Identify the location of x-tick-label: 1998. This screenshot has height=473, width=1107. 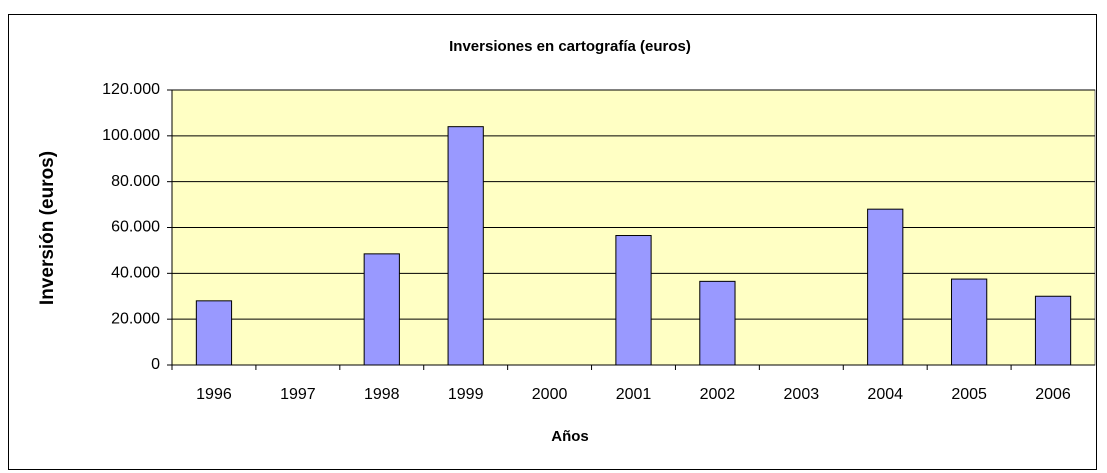
(382, 394).